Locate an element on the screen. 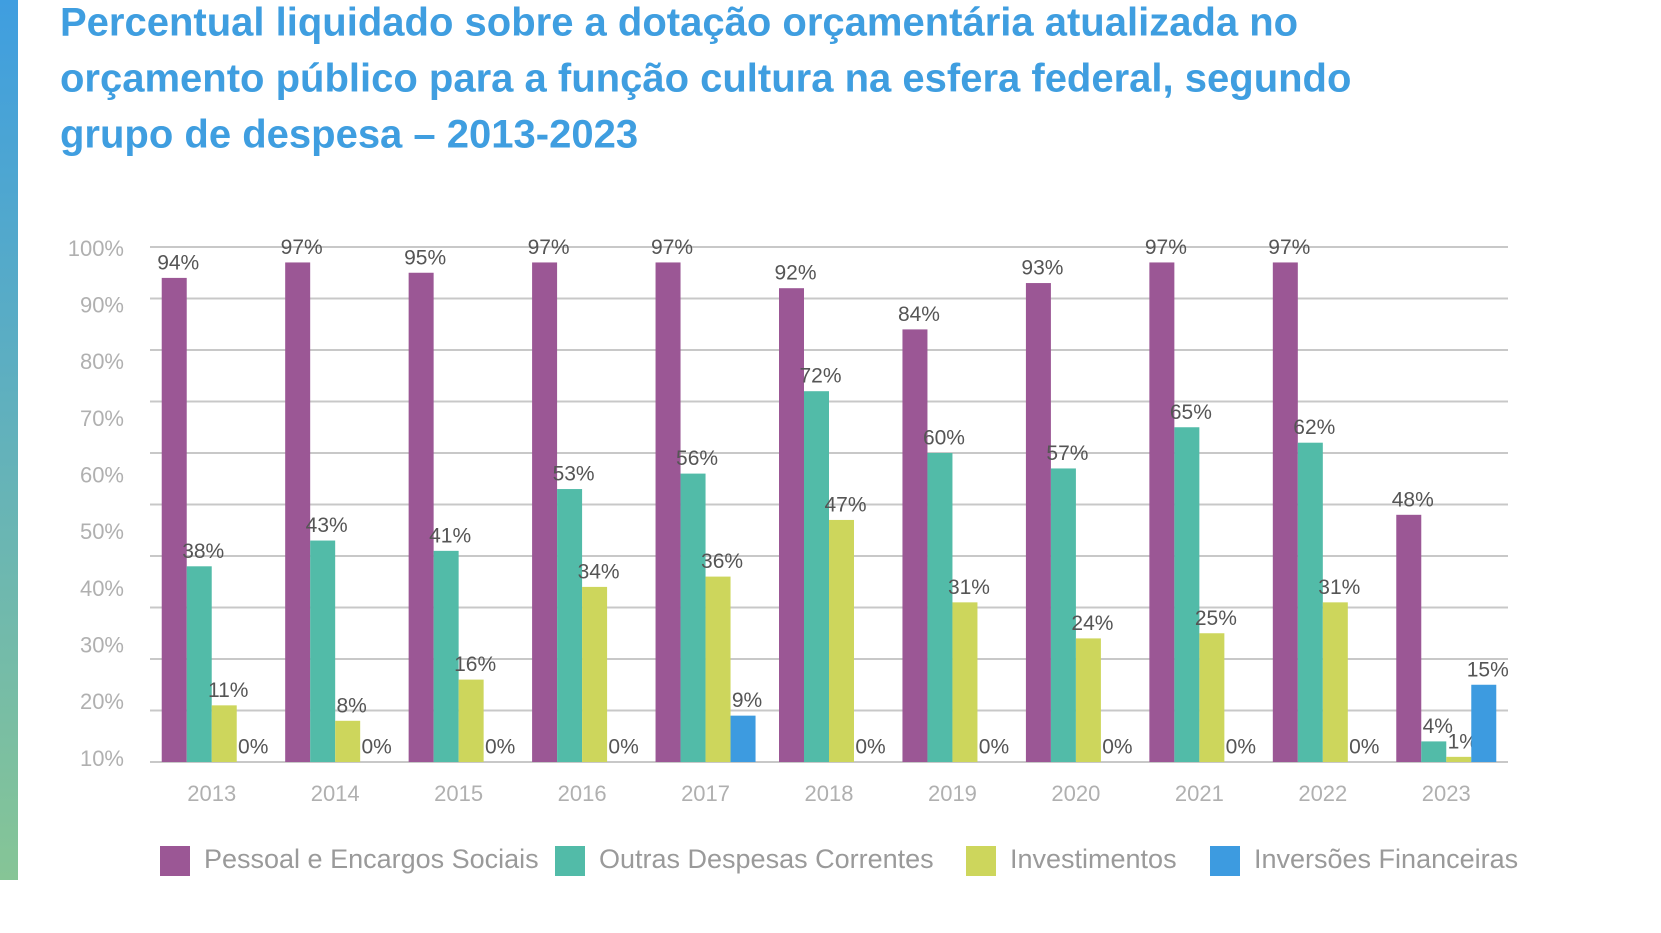 Image resolution: width=1661 pixels, height=933 pixels. value-label: 53% is located at coordinates (574, 474).